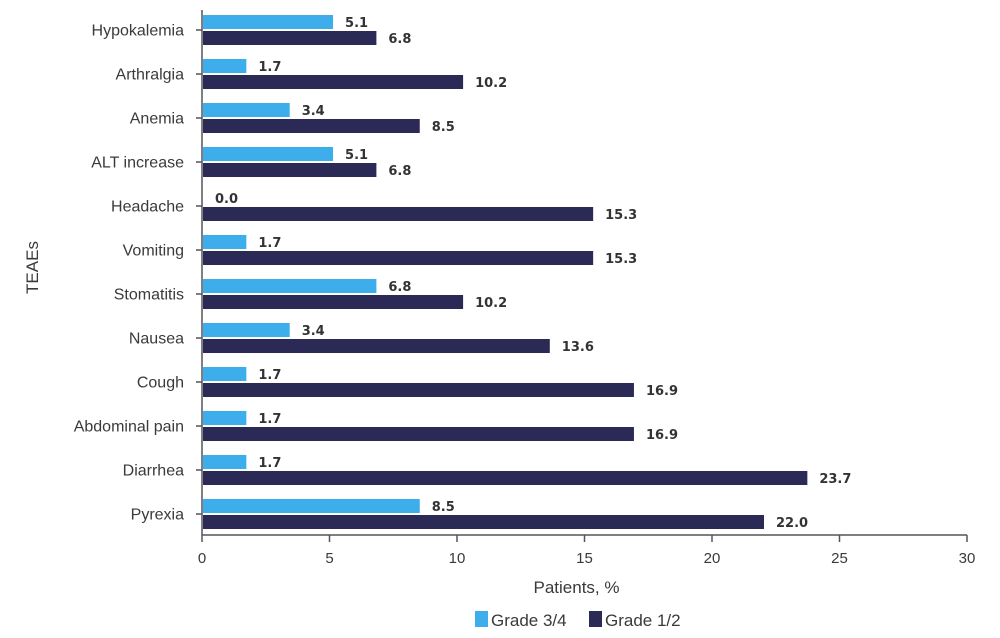 This screenshot has width=1000, height=638. What do you see at coordinates (839, 558) in the screenshot?
I see `x-tick-label-25: 25` at bounding box center [839, 558].